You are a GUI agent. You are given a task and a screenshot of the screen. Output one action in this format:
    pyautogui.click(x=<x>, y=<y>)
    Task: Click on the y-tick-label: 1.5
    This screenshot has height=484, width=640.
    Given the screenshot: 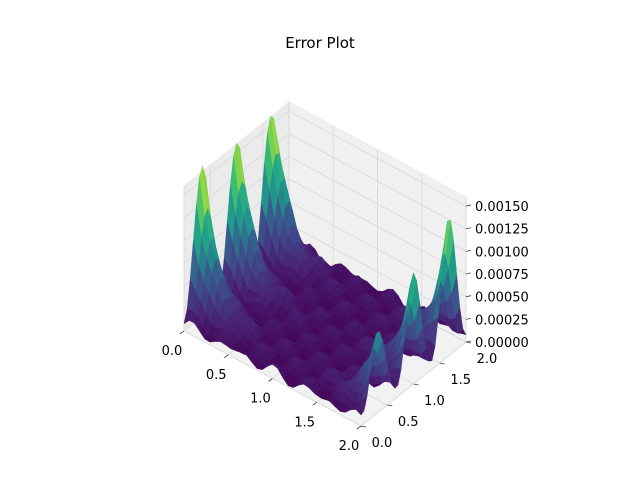 What is the action you would take?
    pyautogui.click(x=460, y=380)
    